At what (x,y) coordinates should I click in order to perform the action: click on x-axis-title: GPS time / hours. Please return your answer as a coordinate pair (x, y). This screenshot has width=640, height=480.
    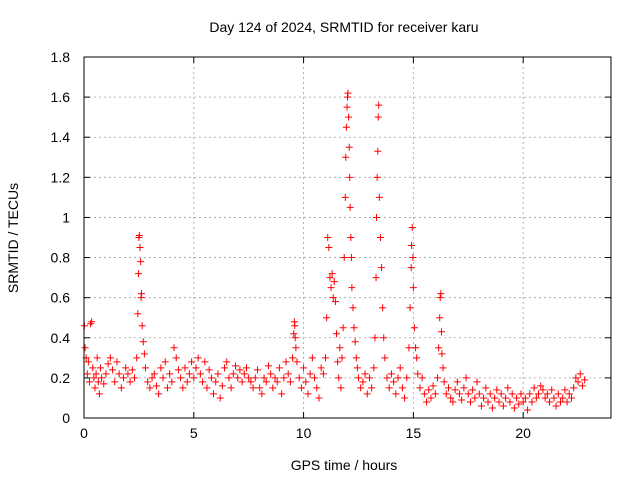
    Looking at the image, I should click on (344, 465).